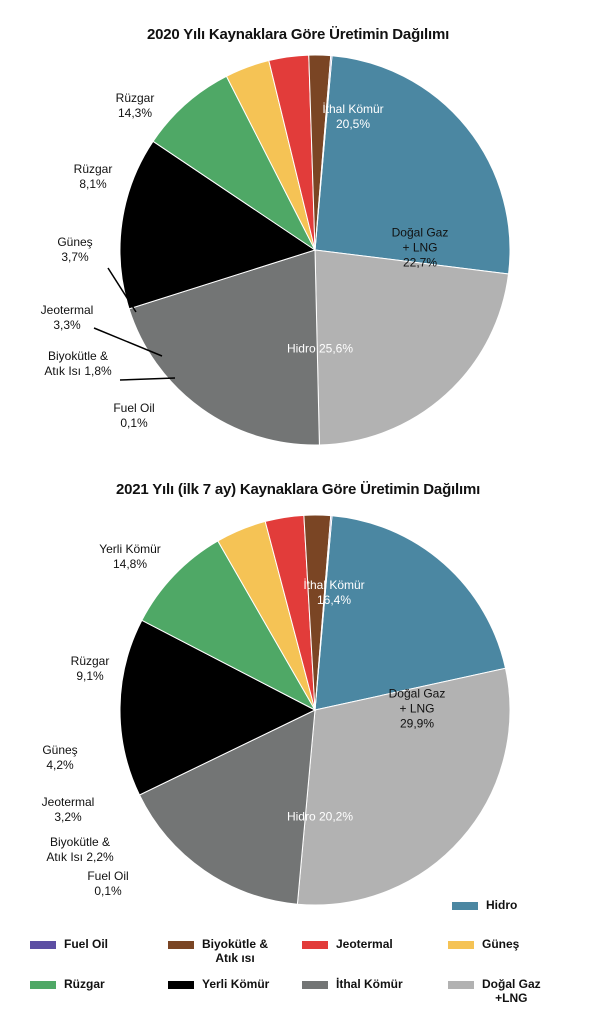 Image resolution: width=596 pixels, height=1024 pixels. Describe the element at coordinates (135, 105) in the screenshot. I see `slice-label-yerli: Rüzgar 14,3%` at that location.